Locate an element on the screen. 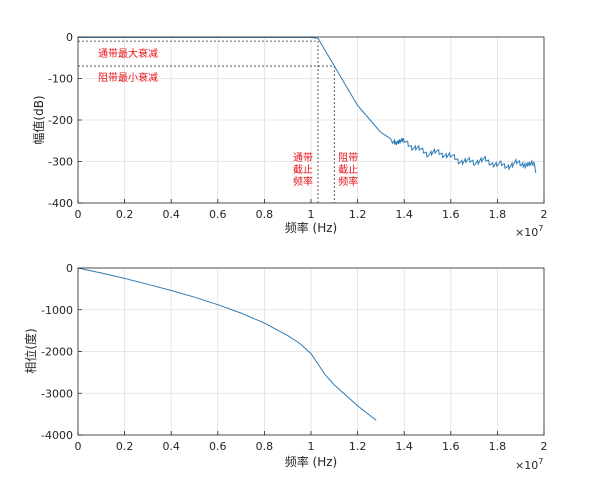 The image size is (600, 488). stopband-cutoff-label: 阻带 is located at coordinates (348, 158).